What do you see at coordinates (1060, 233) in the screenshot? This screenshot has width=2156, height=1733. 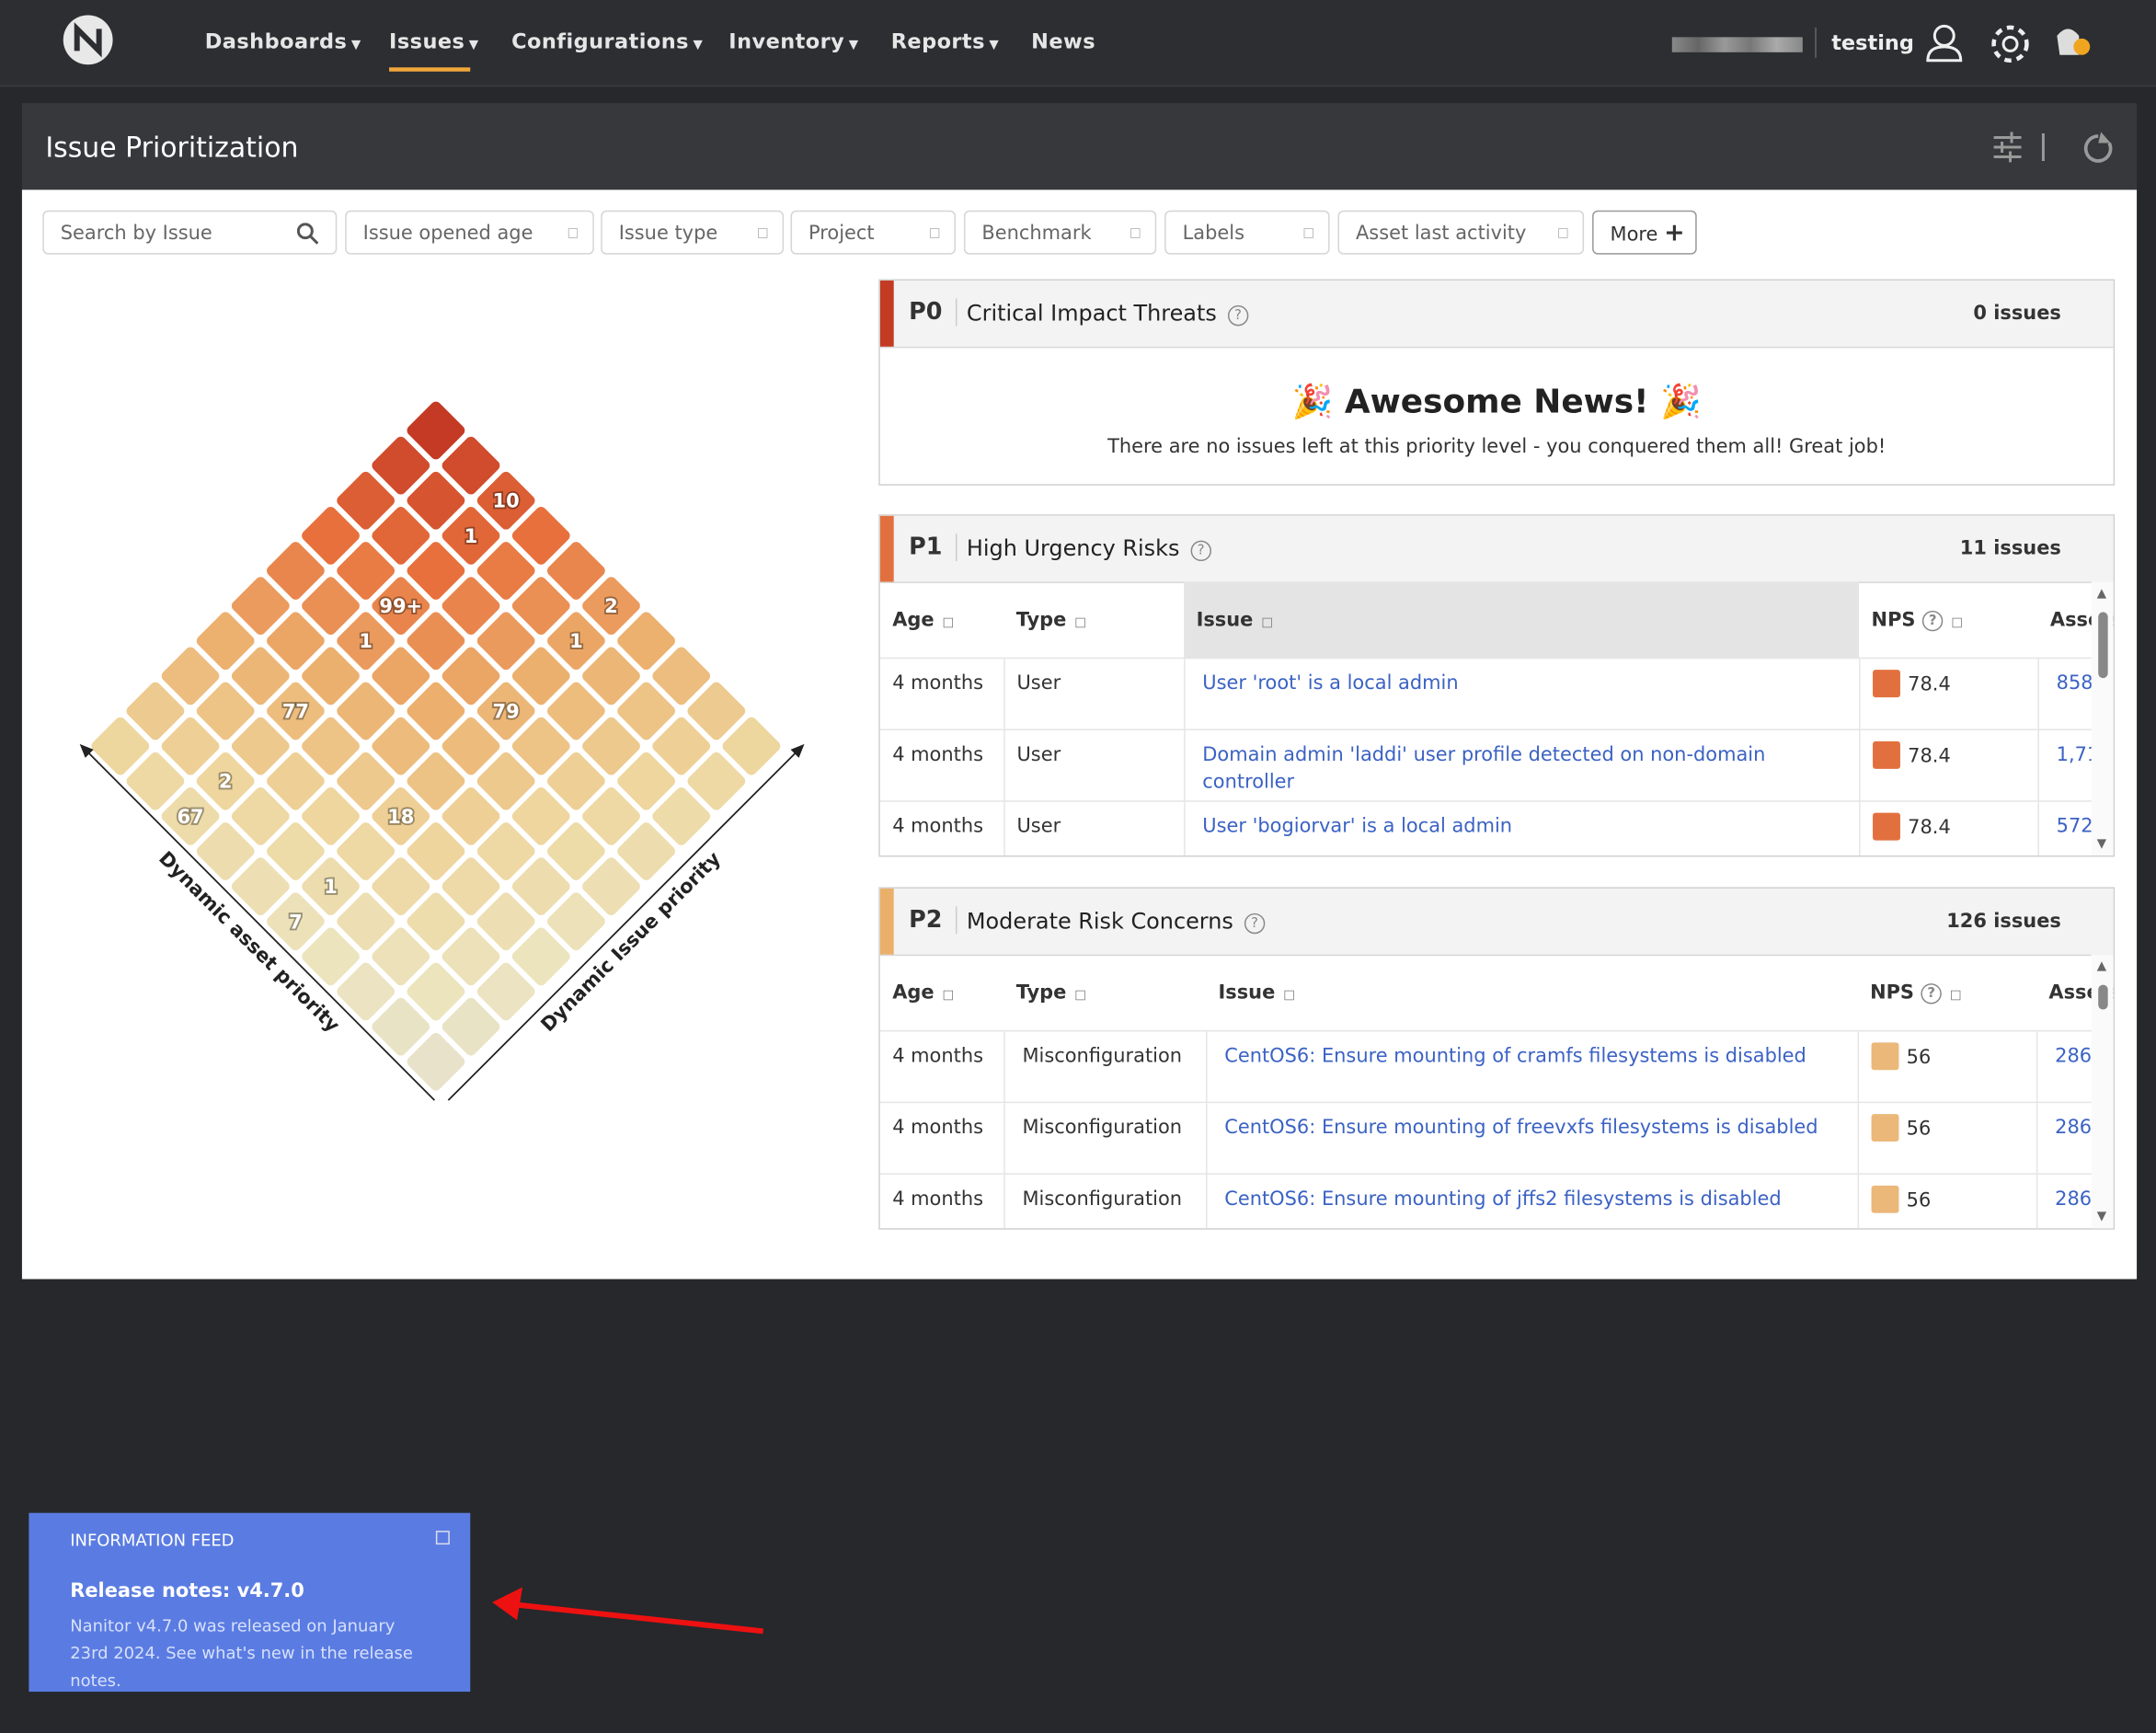 I see `filter-dropdown: Benchmark □` at bounding box center [1060, 233].